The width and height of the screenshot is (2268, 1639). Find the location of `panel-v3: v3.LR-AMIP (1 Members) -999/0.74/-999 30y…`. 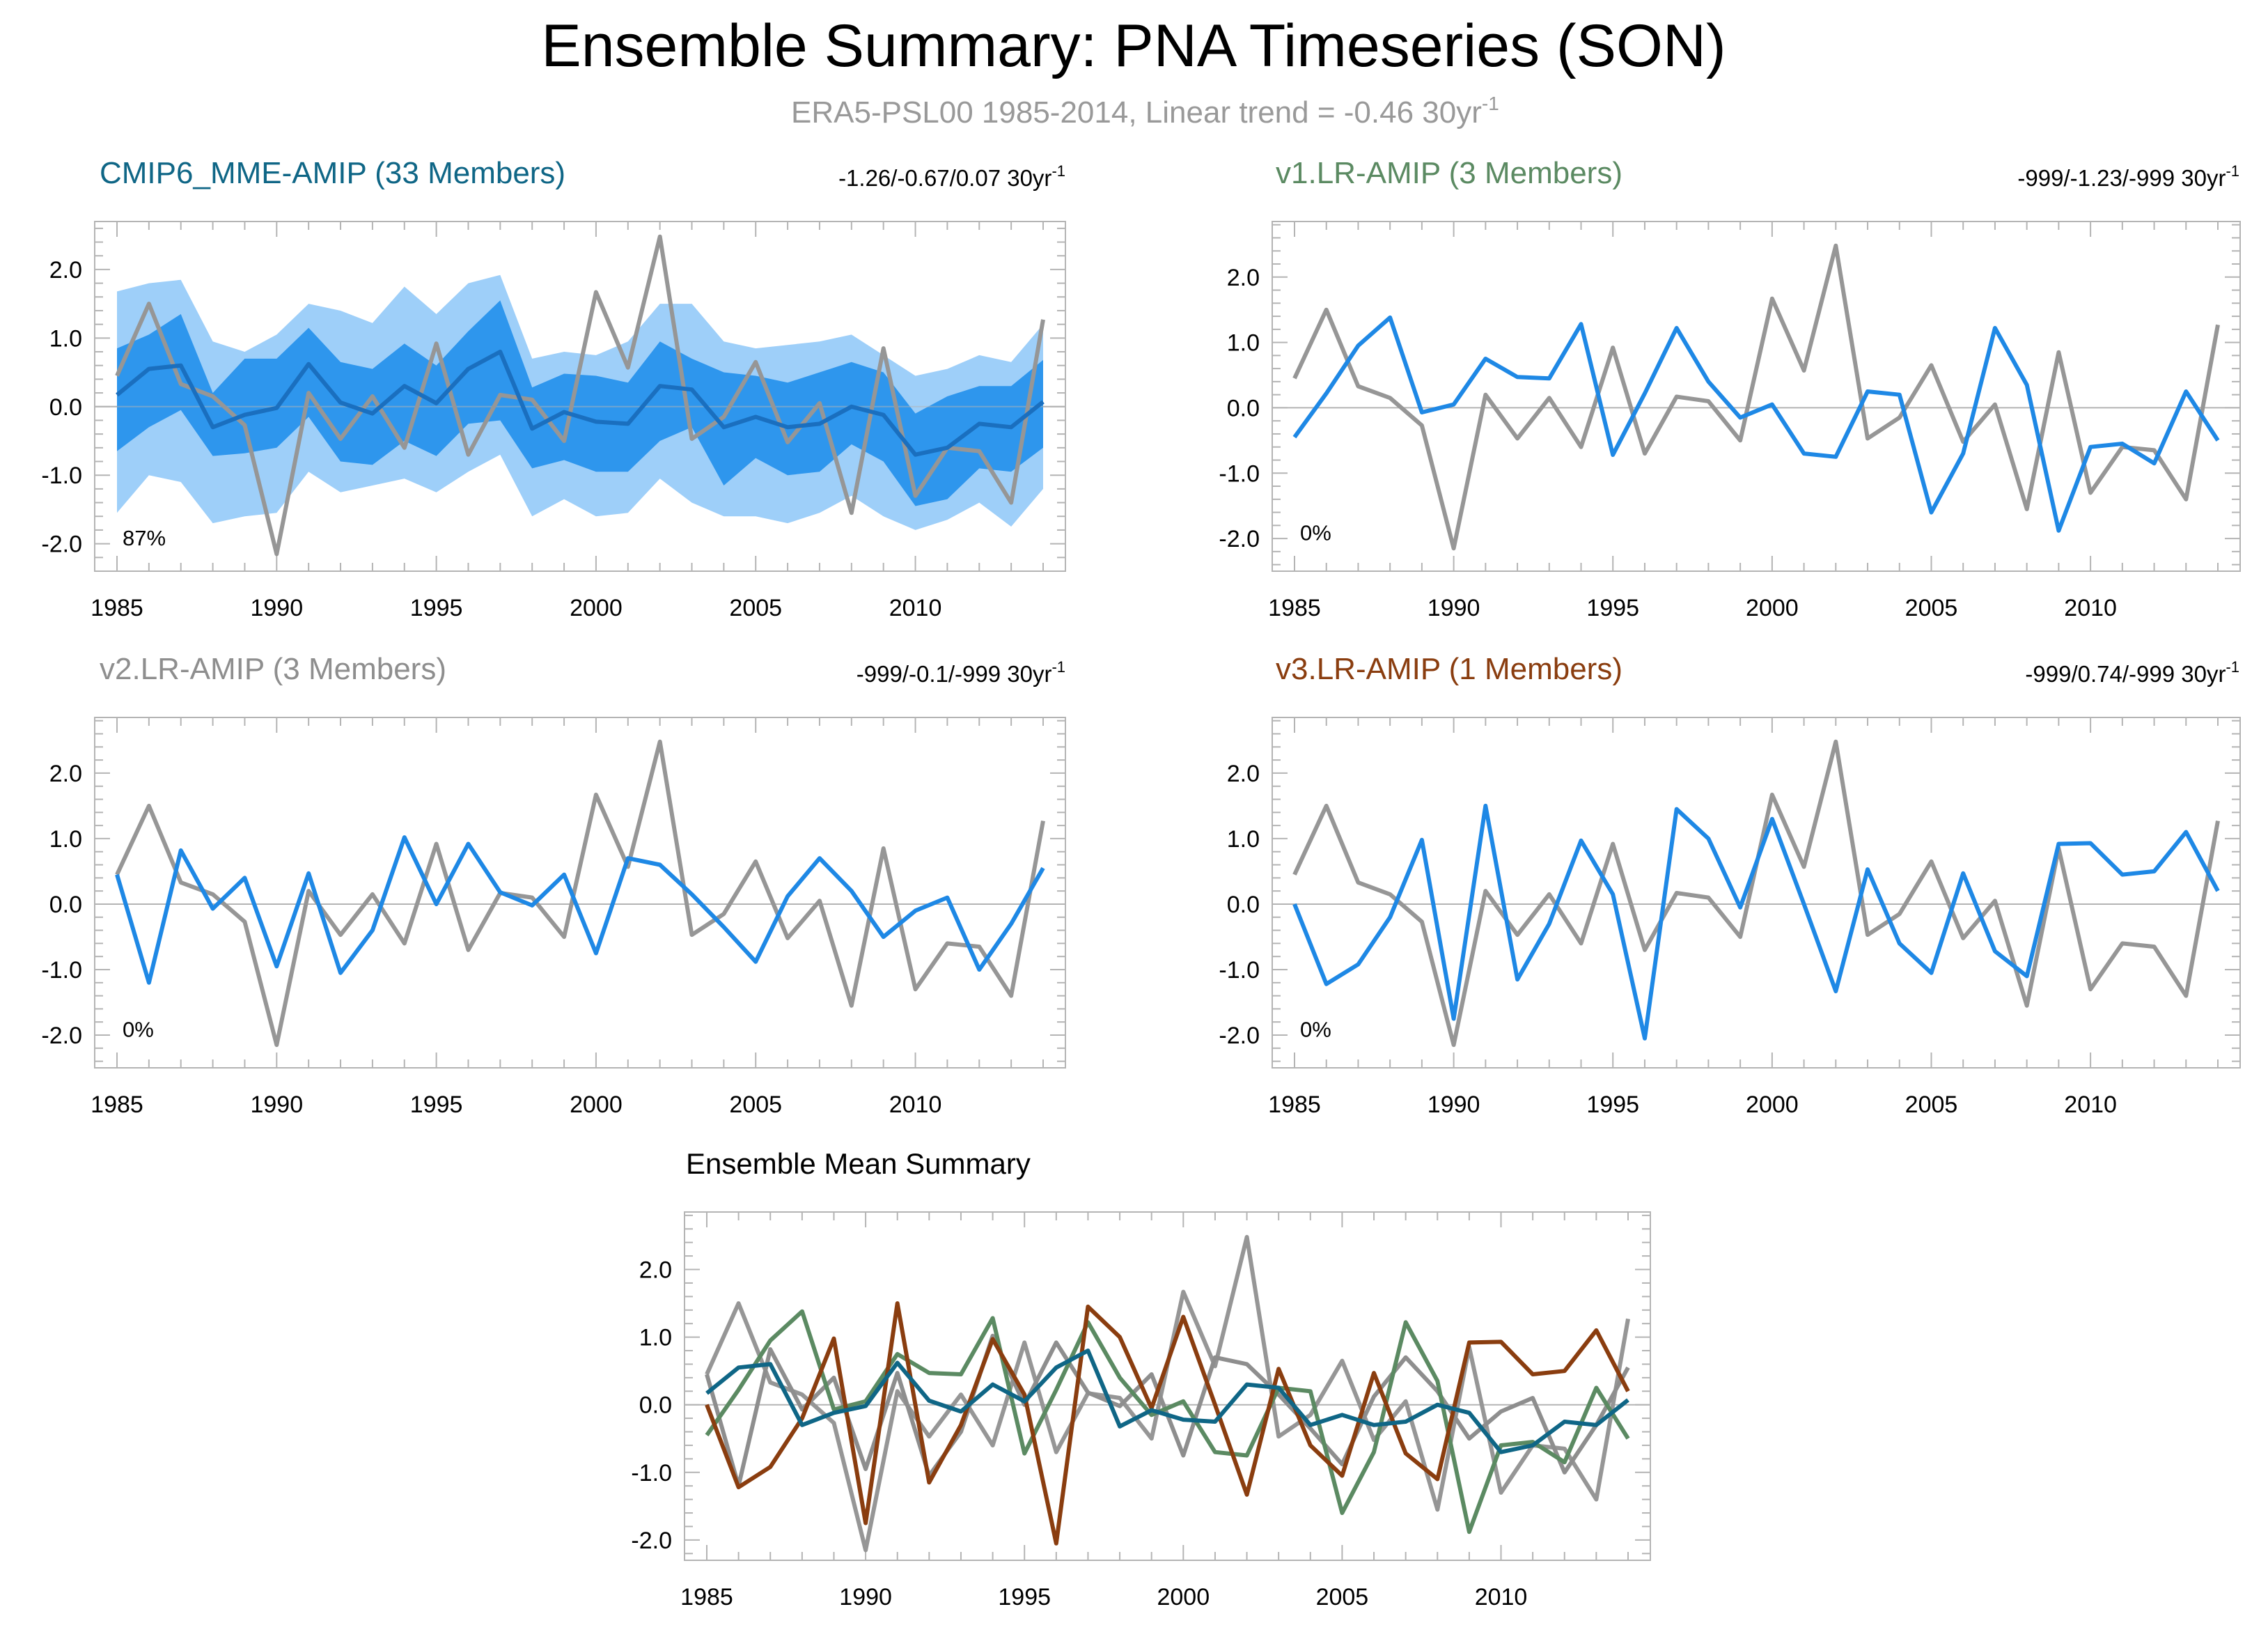

panel-v3: v3.LR-AMIP (1 Members) -999/0.74/-999 30y… is located at coordinates (1730, 885).